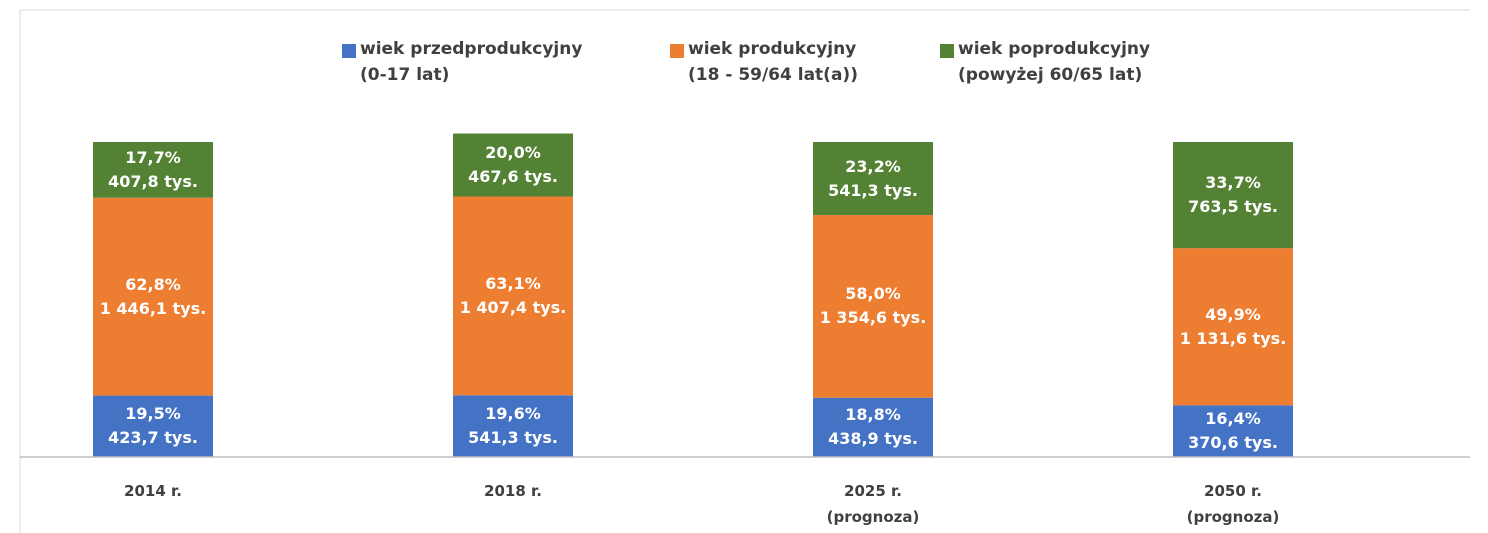 The height and width of the screenshot is (533, 1488). I want to click on count-label: 1 131,6 tys., so click(1233, 338).